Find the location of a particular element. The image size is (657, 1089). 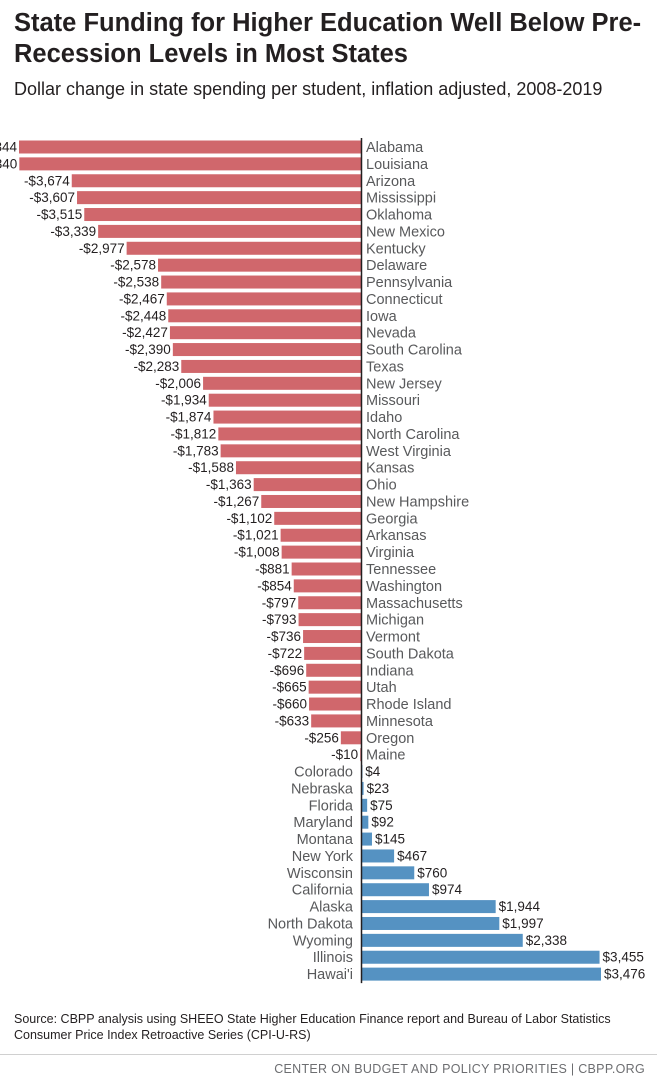

state-label: Georgia is located at coordinates (392, 519).